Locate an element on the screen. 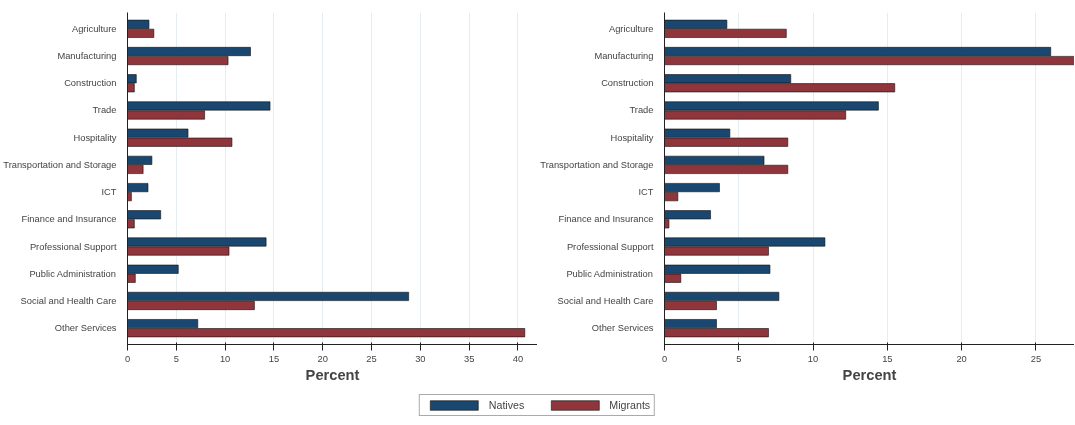 This screenshot has height=425, width=1075. legend-label: Migrants is located at coordinates (630, 405).